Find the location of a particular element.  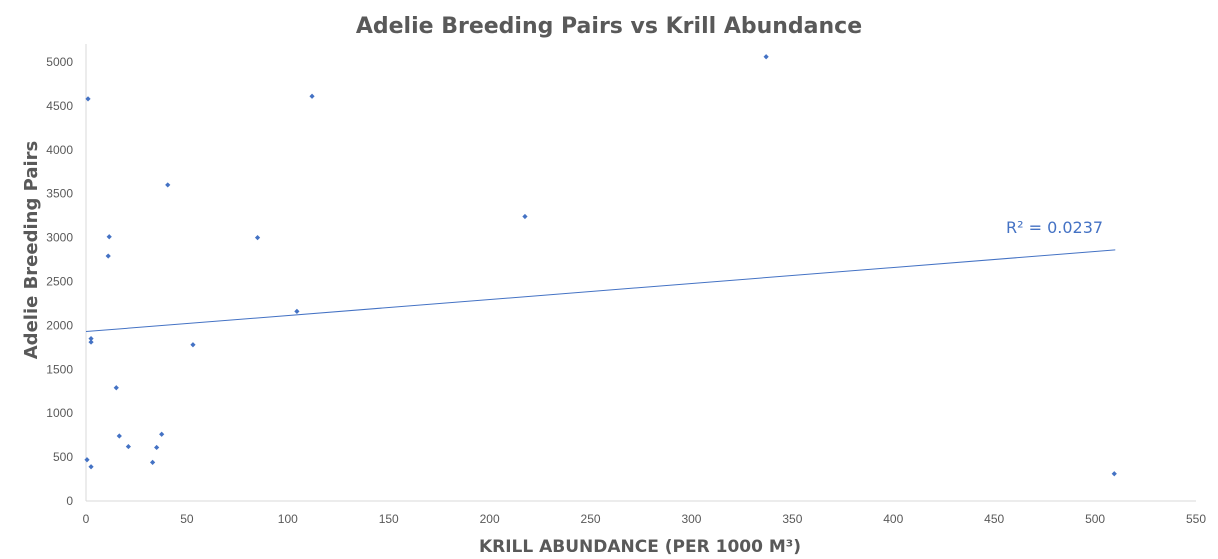

y-tick-label: 3000 is located at coordinates (59, 238).